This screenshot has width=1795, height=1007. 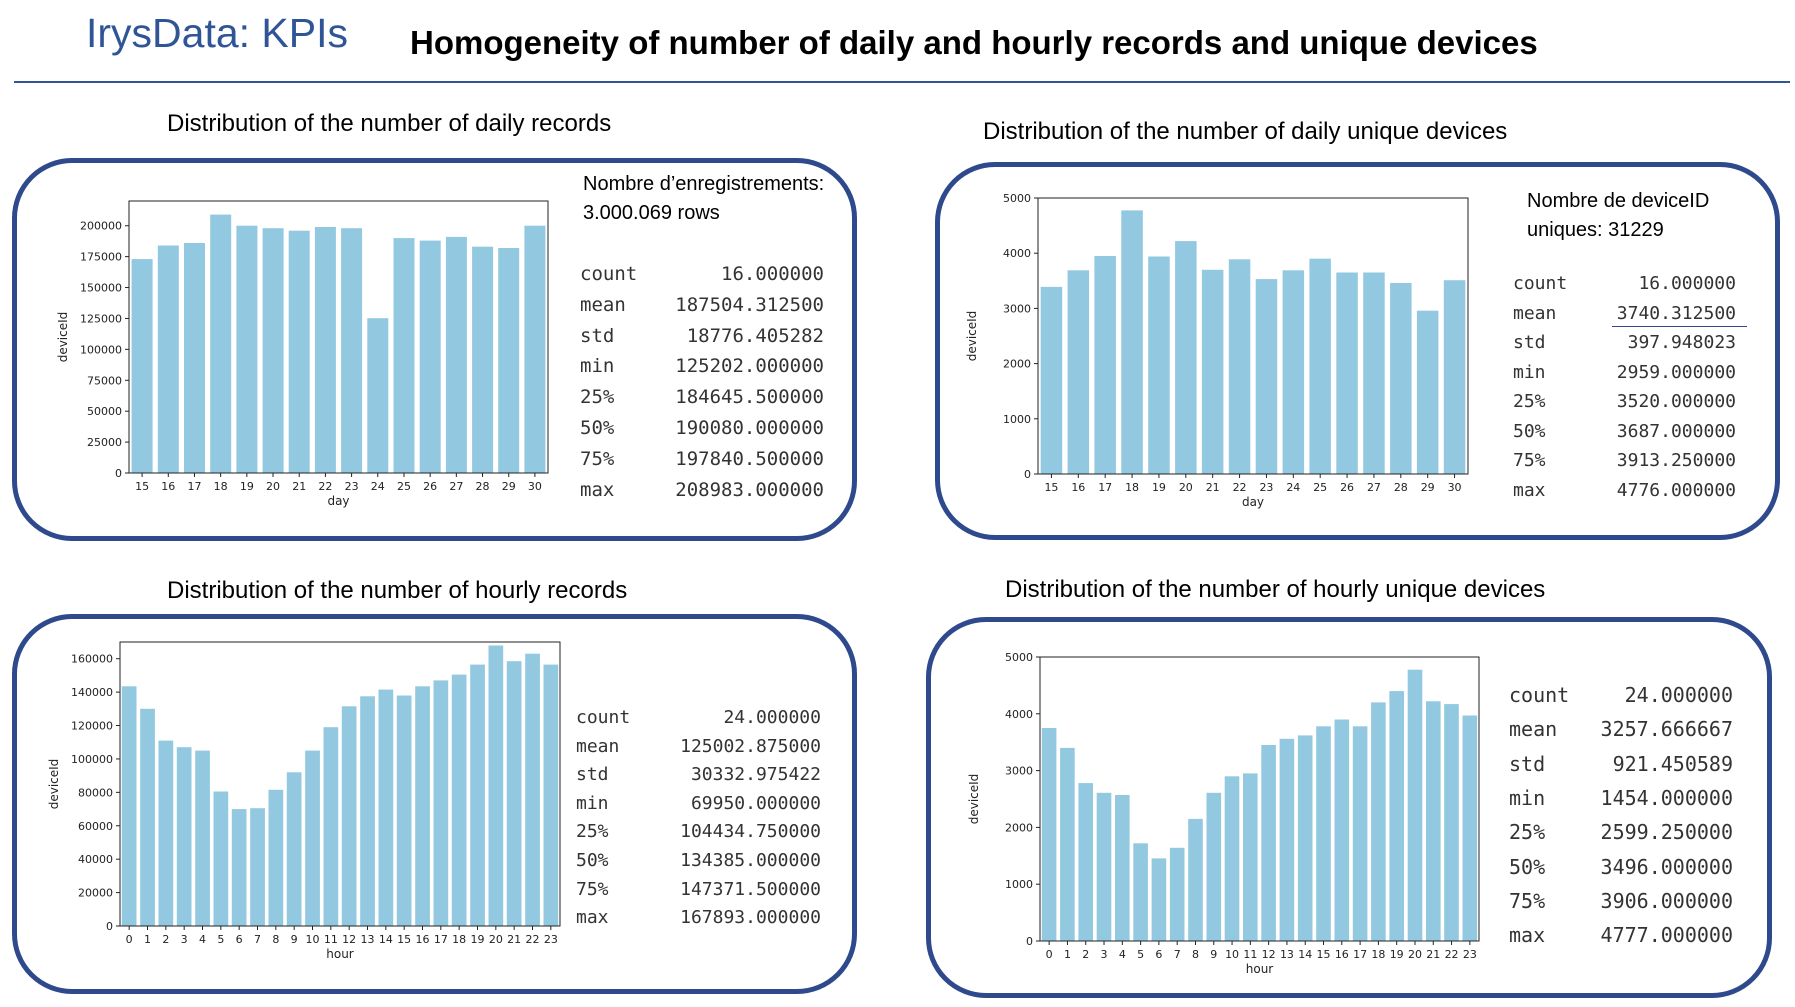 What do you see at coordinates (92, 759) in the screenshot?
I see `y-tick-label: 100000` at bounding box center [92, 759].